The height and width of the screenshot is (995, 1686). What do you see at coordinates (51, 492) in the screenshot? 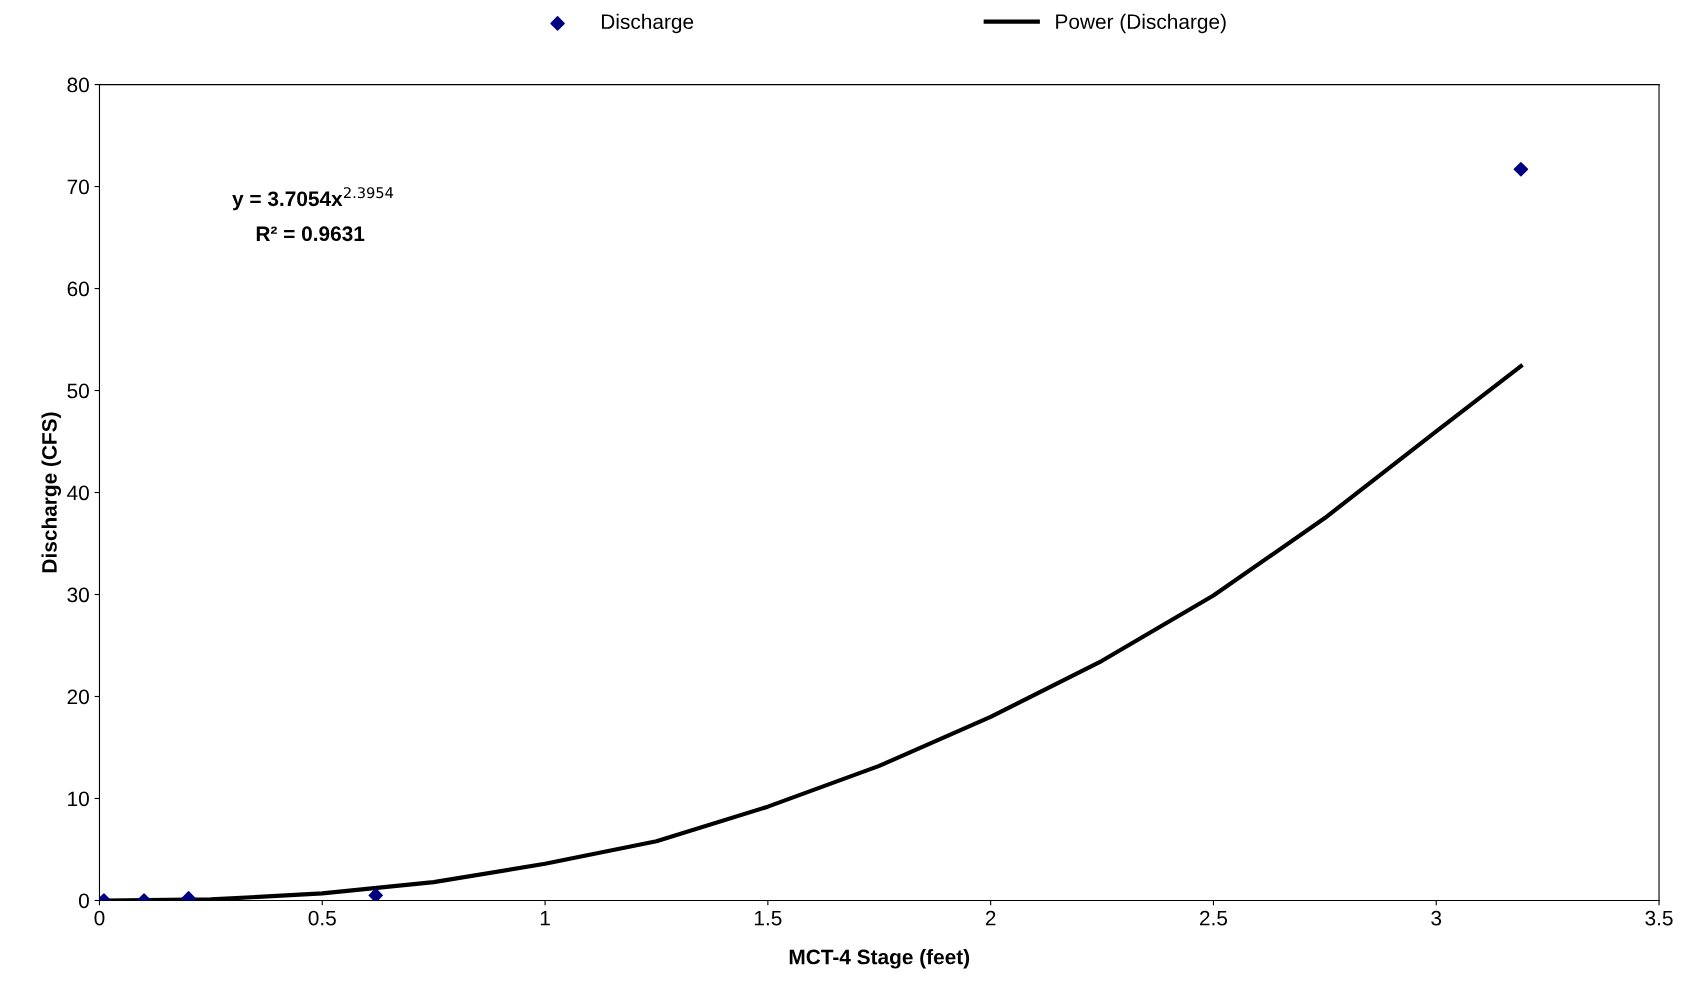
I see `y-axis-title: Discharge (CFS)` at bounding box center [51, 492].